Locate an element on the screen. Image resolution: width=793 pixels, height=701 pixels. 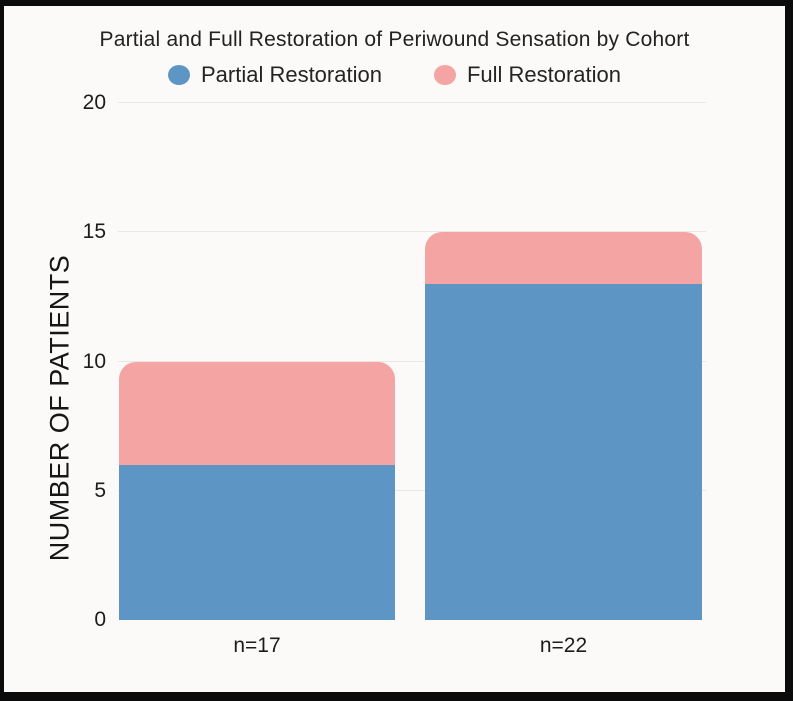
gridline-y20 is located at coordinates (412, 102).